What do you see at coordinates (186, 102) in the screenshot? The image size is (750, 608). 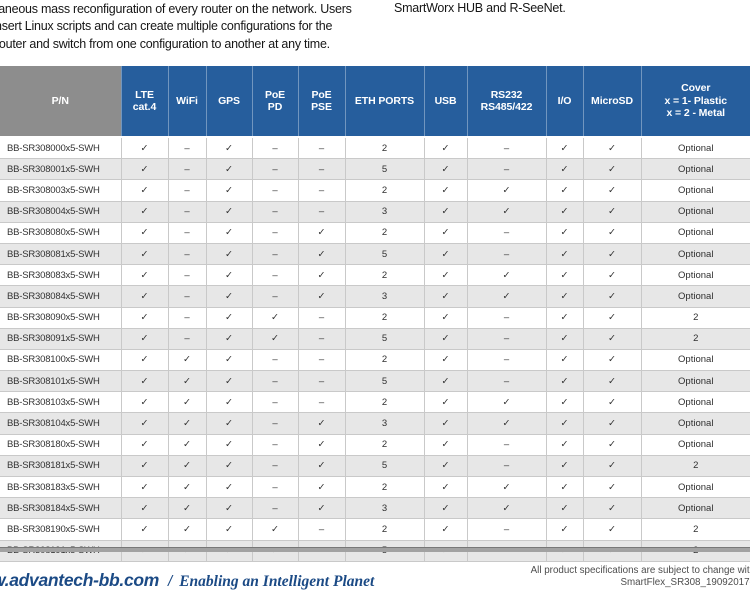 I see `column-header-wifi: WiFi` at bounding box center [186, 102].